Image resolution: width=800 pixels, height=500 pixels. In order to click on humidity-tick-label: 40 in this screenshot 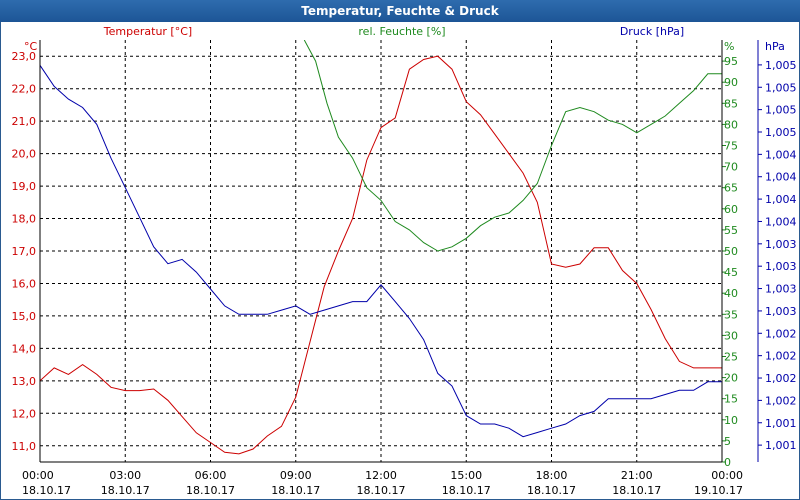, I will do `click(731, 293)`.